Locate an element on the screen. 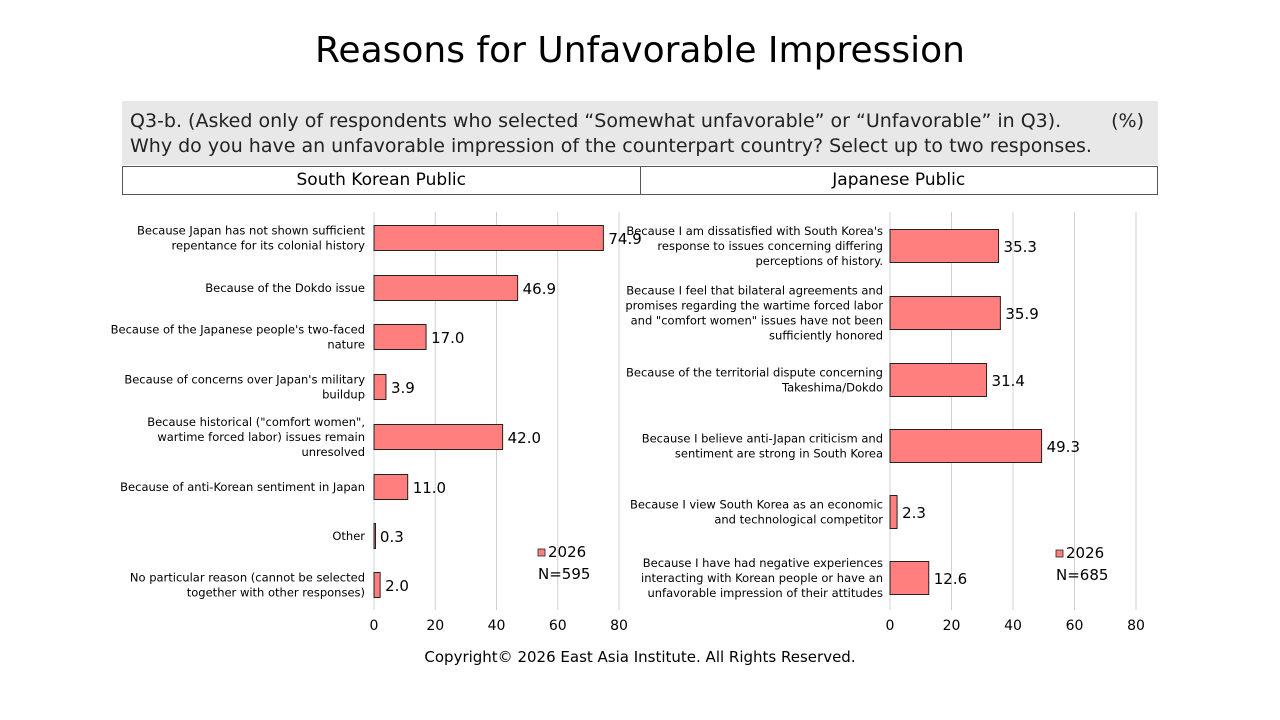 The width and height of the screenshot is (1280, 720). chart1-data-label-7: 2.0 is located at coordinates (397, 586).